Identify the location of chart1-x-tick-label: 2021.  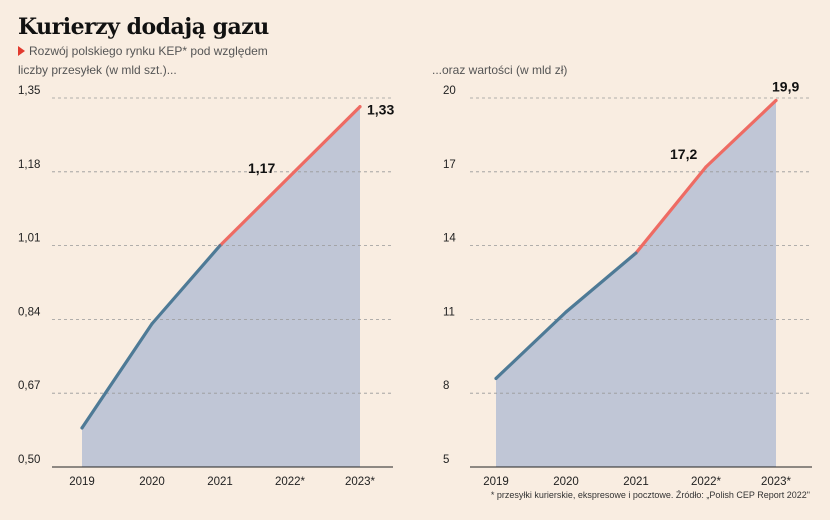
(220, 482).